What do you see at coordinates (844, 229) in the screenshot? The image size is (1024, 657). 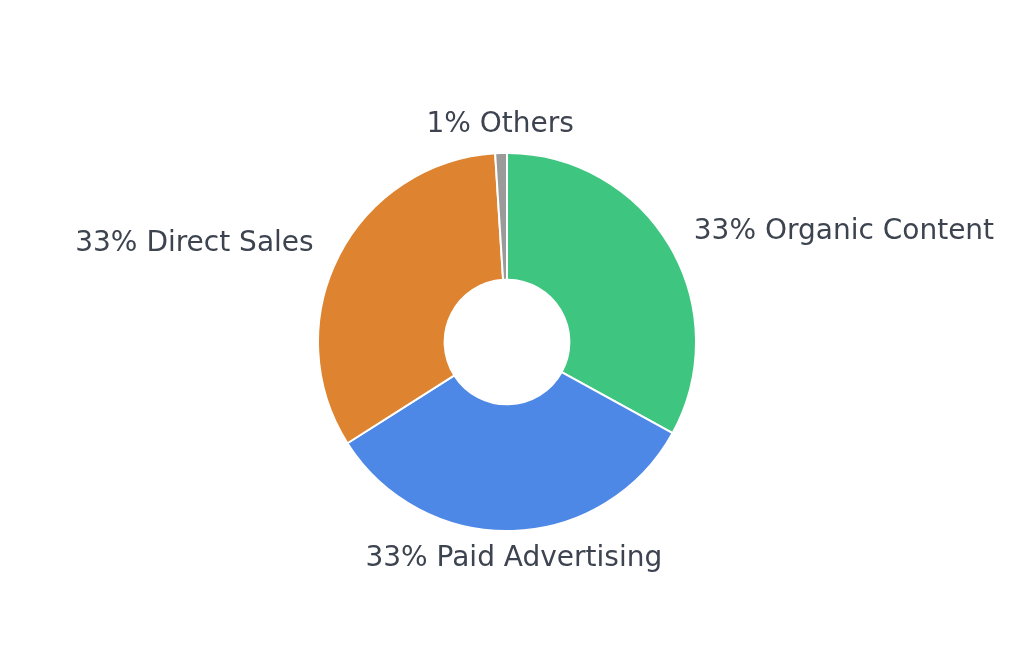 I see `slice-label: 33% Organic Content` at bounding box center [844, 229].